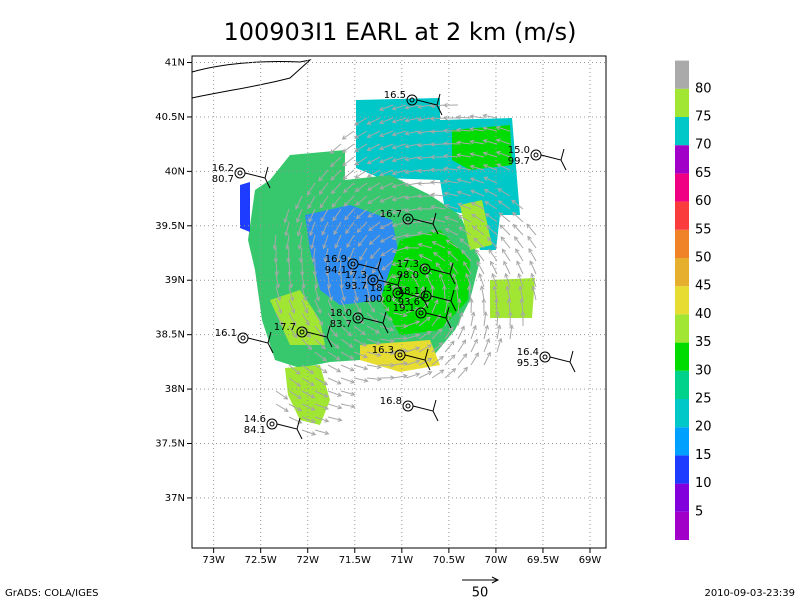 This screenshot has height=604, width=800. What do you see at coordinates (749, 593) in the screenshot?
I see `footer-right: 2010-09-03-23:39` at bounding box center [749, 593].